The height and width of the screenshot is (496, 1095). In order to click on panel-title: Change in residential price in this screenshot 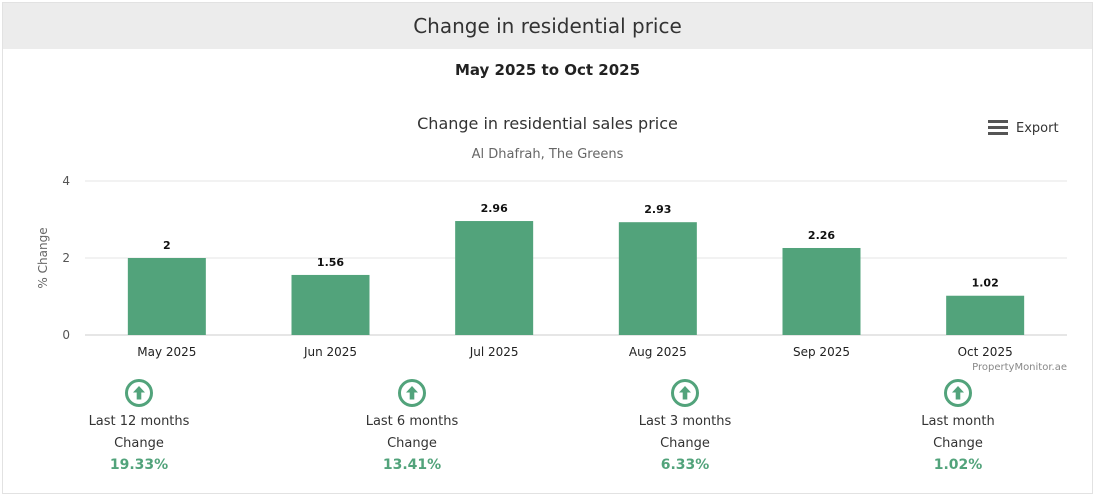, I will do `click(547, 26)`.